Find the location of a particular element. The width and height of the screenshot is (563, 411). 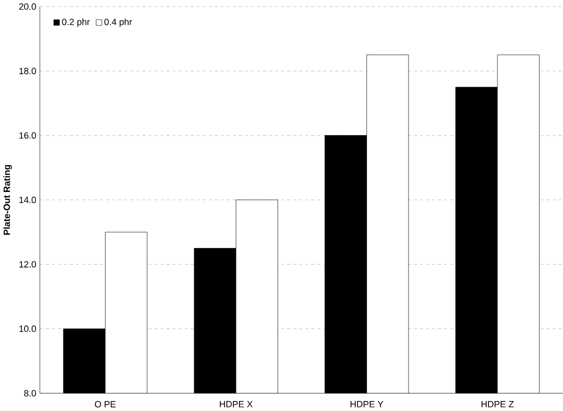

y-tick-label: 10.0 is located at coordinates (27, 329).